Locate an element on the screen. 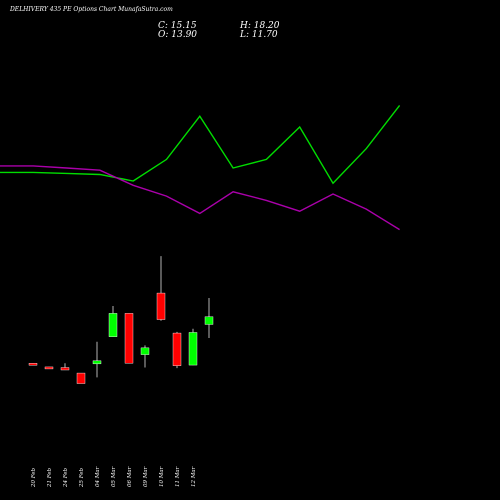  x-tick-label: 12 Mar is located at coordinates (194, 476).